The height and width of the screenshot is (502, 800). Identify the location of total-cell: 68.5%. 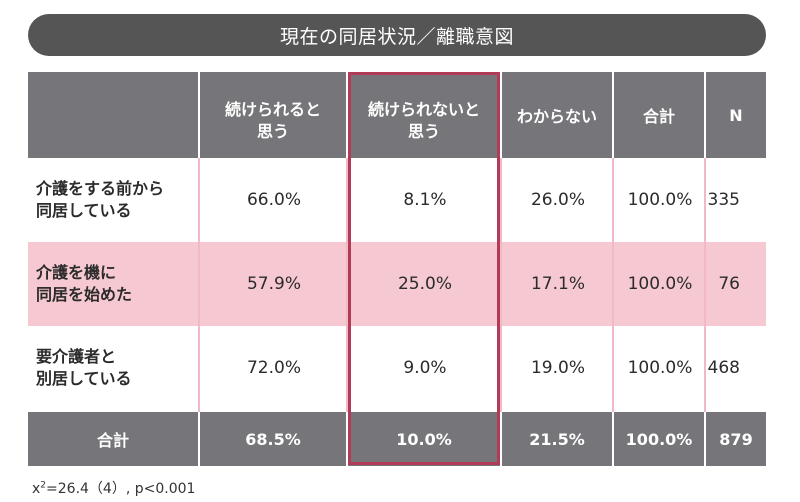
(273, 439).